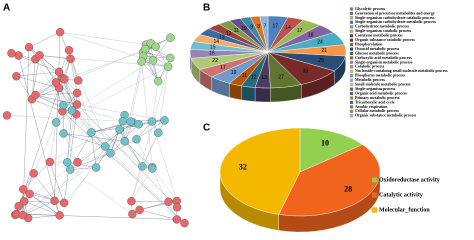  What do you see at coordinates (371, 107) in the screenshot?
I see `legend-label: Aerobic respiration` at bounding box center [371, 107].